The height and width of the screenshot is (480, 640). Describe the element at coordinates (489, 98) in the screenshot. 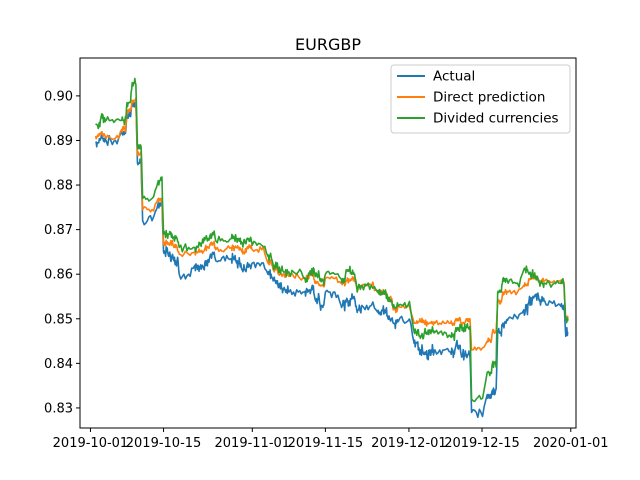

I see `legend-label-direct-prediction: Direct prediction` at that location.